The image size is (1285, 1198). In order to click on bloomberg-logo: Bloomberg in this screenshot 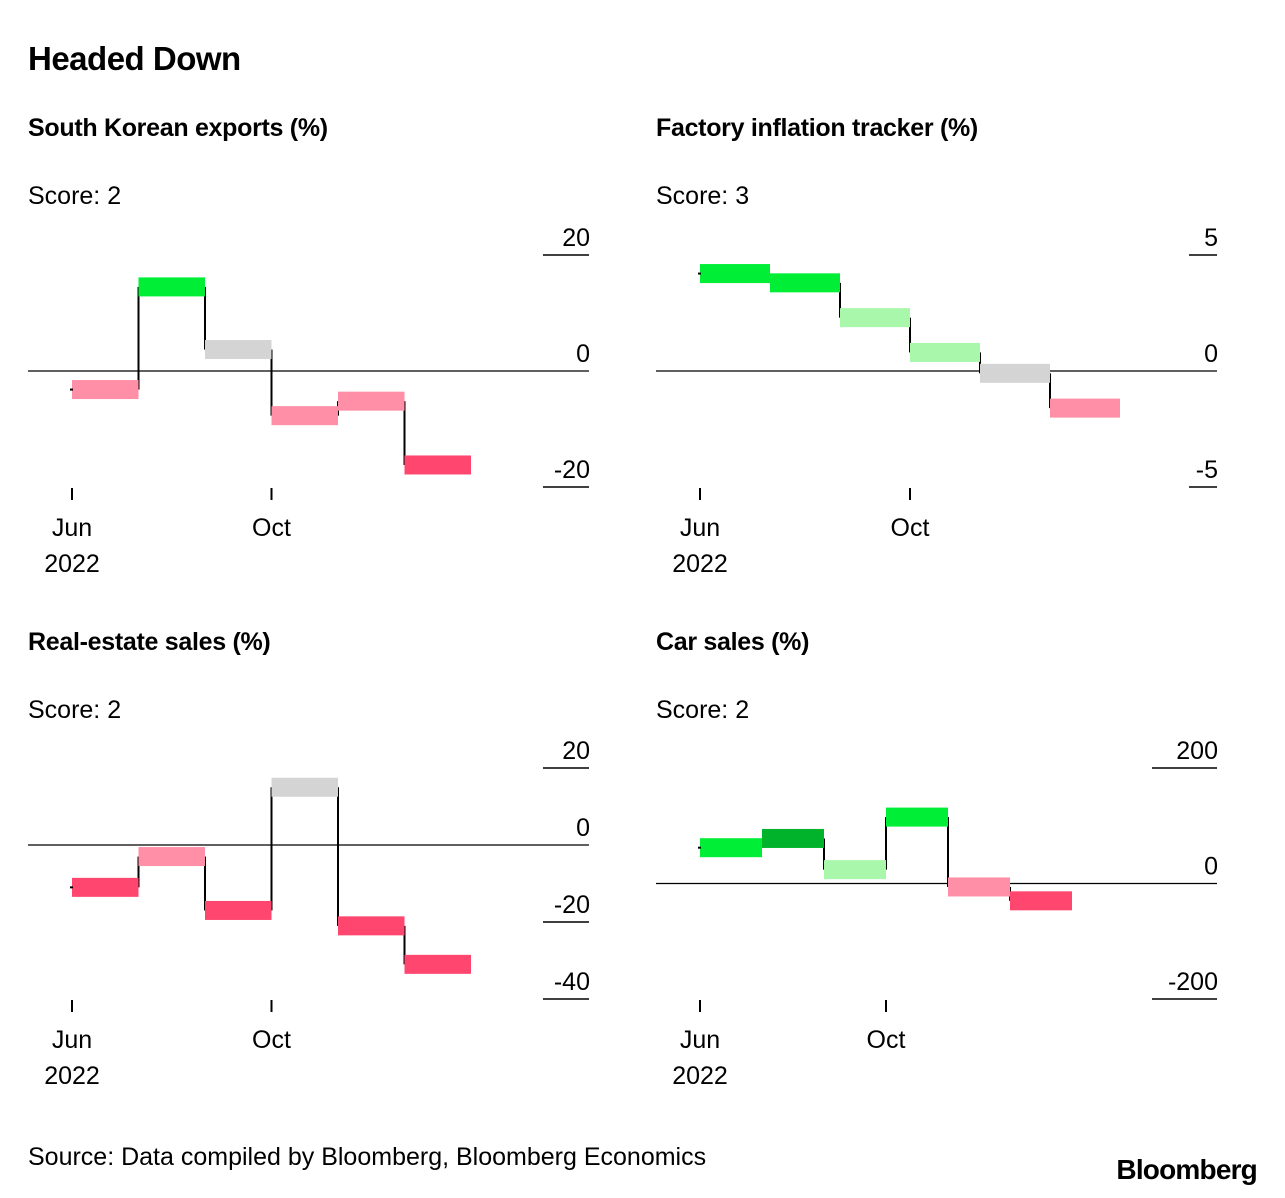, I will do `click(1186, 1169)`.